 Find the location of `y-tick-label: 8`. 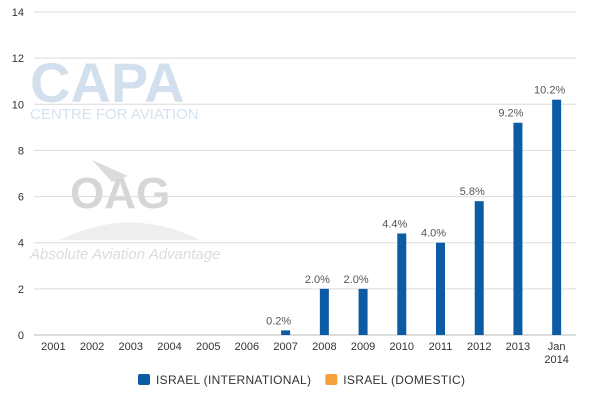

y-tick-label: 8 is located at coordinates (21, 151).